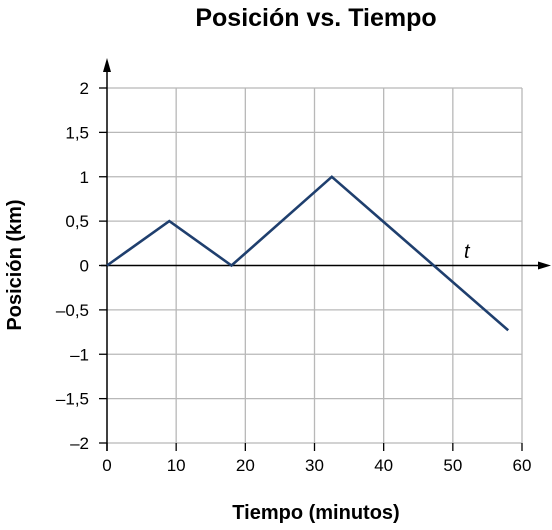  Describe the element at coordinates (77, 132) in the screenshot. I see `y-tick-label: 1,5` at that location.